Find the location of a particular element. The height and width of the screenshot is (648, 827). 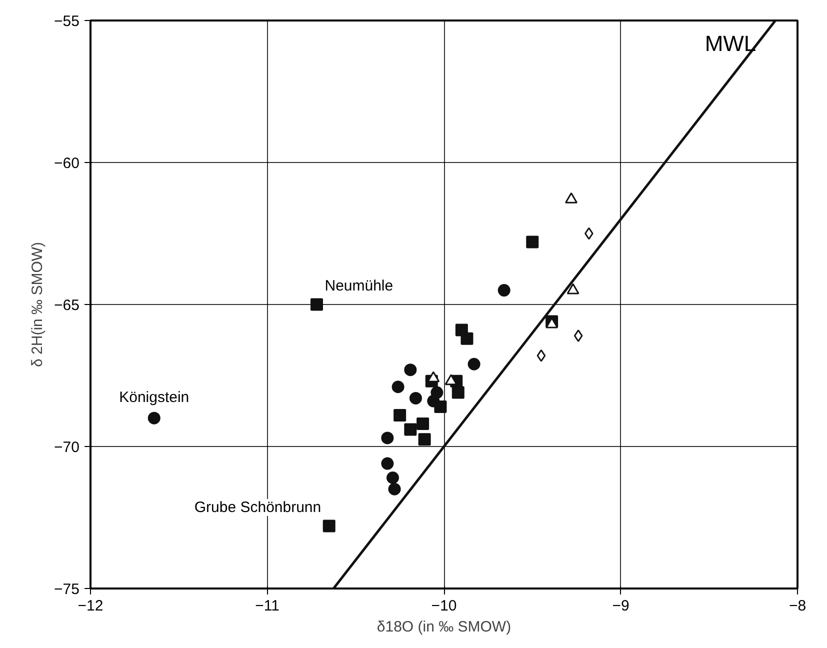

annotation: MWL is located at coordinates (730, 43).